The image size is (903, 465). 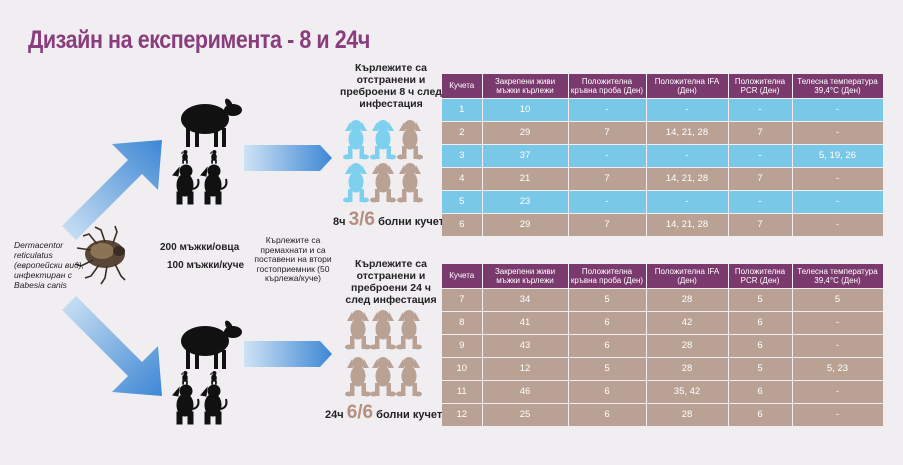 I want to click on table-row: 3 37- - -5, 19, 26, so click(x=663, y=155).